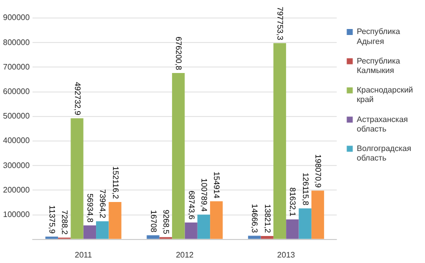 The height and width of the screenshot is (263, 425). What do you see at coordinates (267, 219) in the screenshot?
I see `data-label: 13821,2` at bounding box center [267, 219].